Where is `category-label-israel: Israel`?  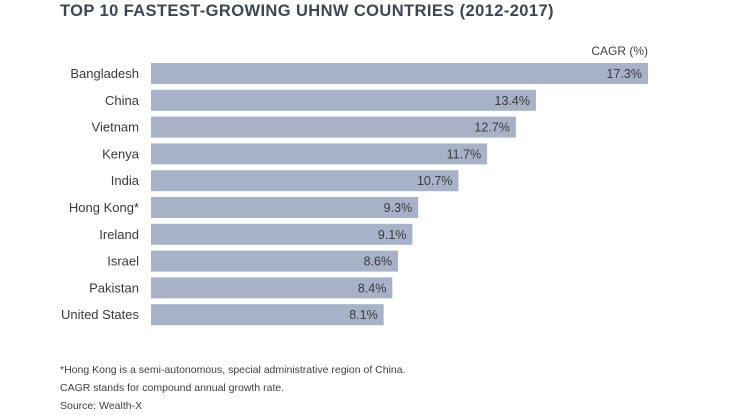 category-label-israel: Israel is located at coordinates (123, 261).